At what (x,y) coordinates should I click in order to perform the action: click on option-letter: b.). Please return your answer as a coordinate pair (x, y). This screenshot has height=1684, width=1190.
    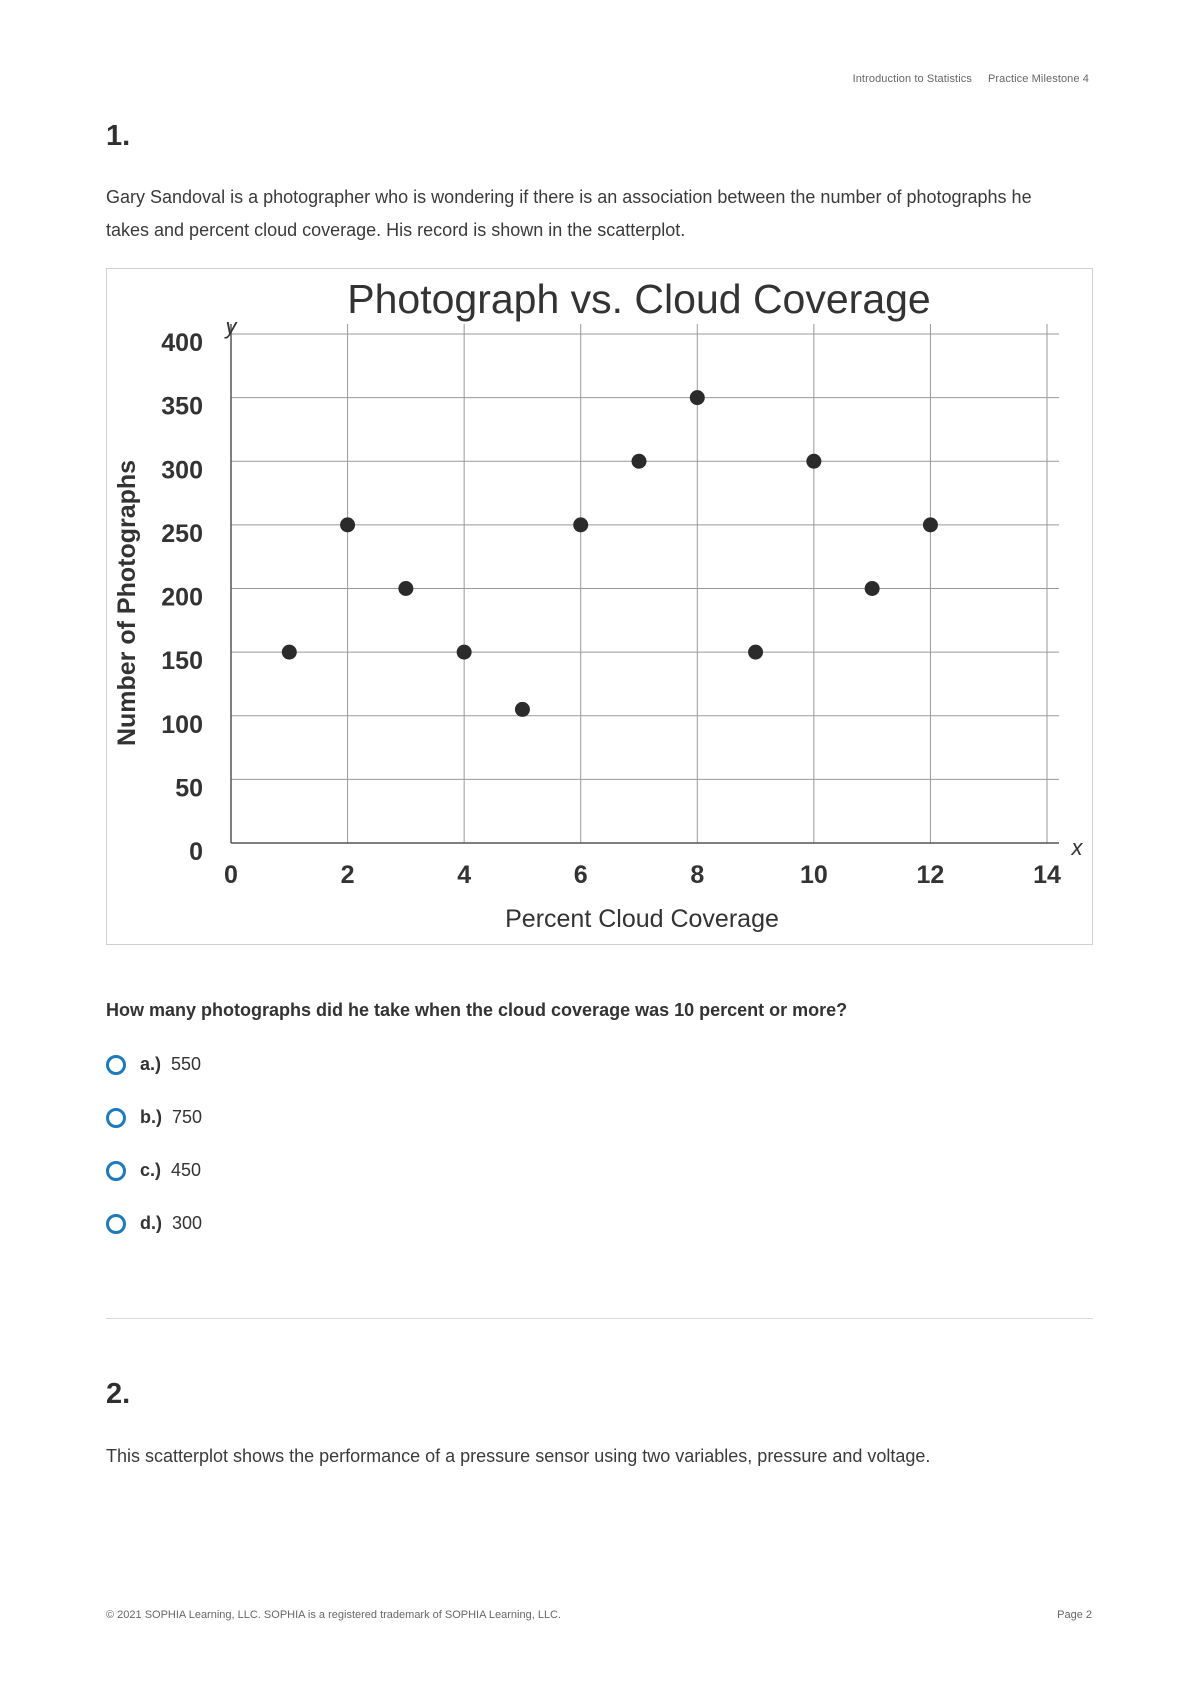
    Looking at the image, I should click on (151, 1117).